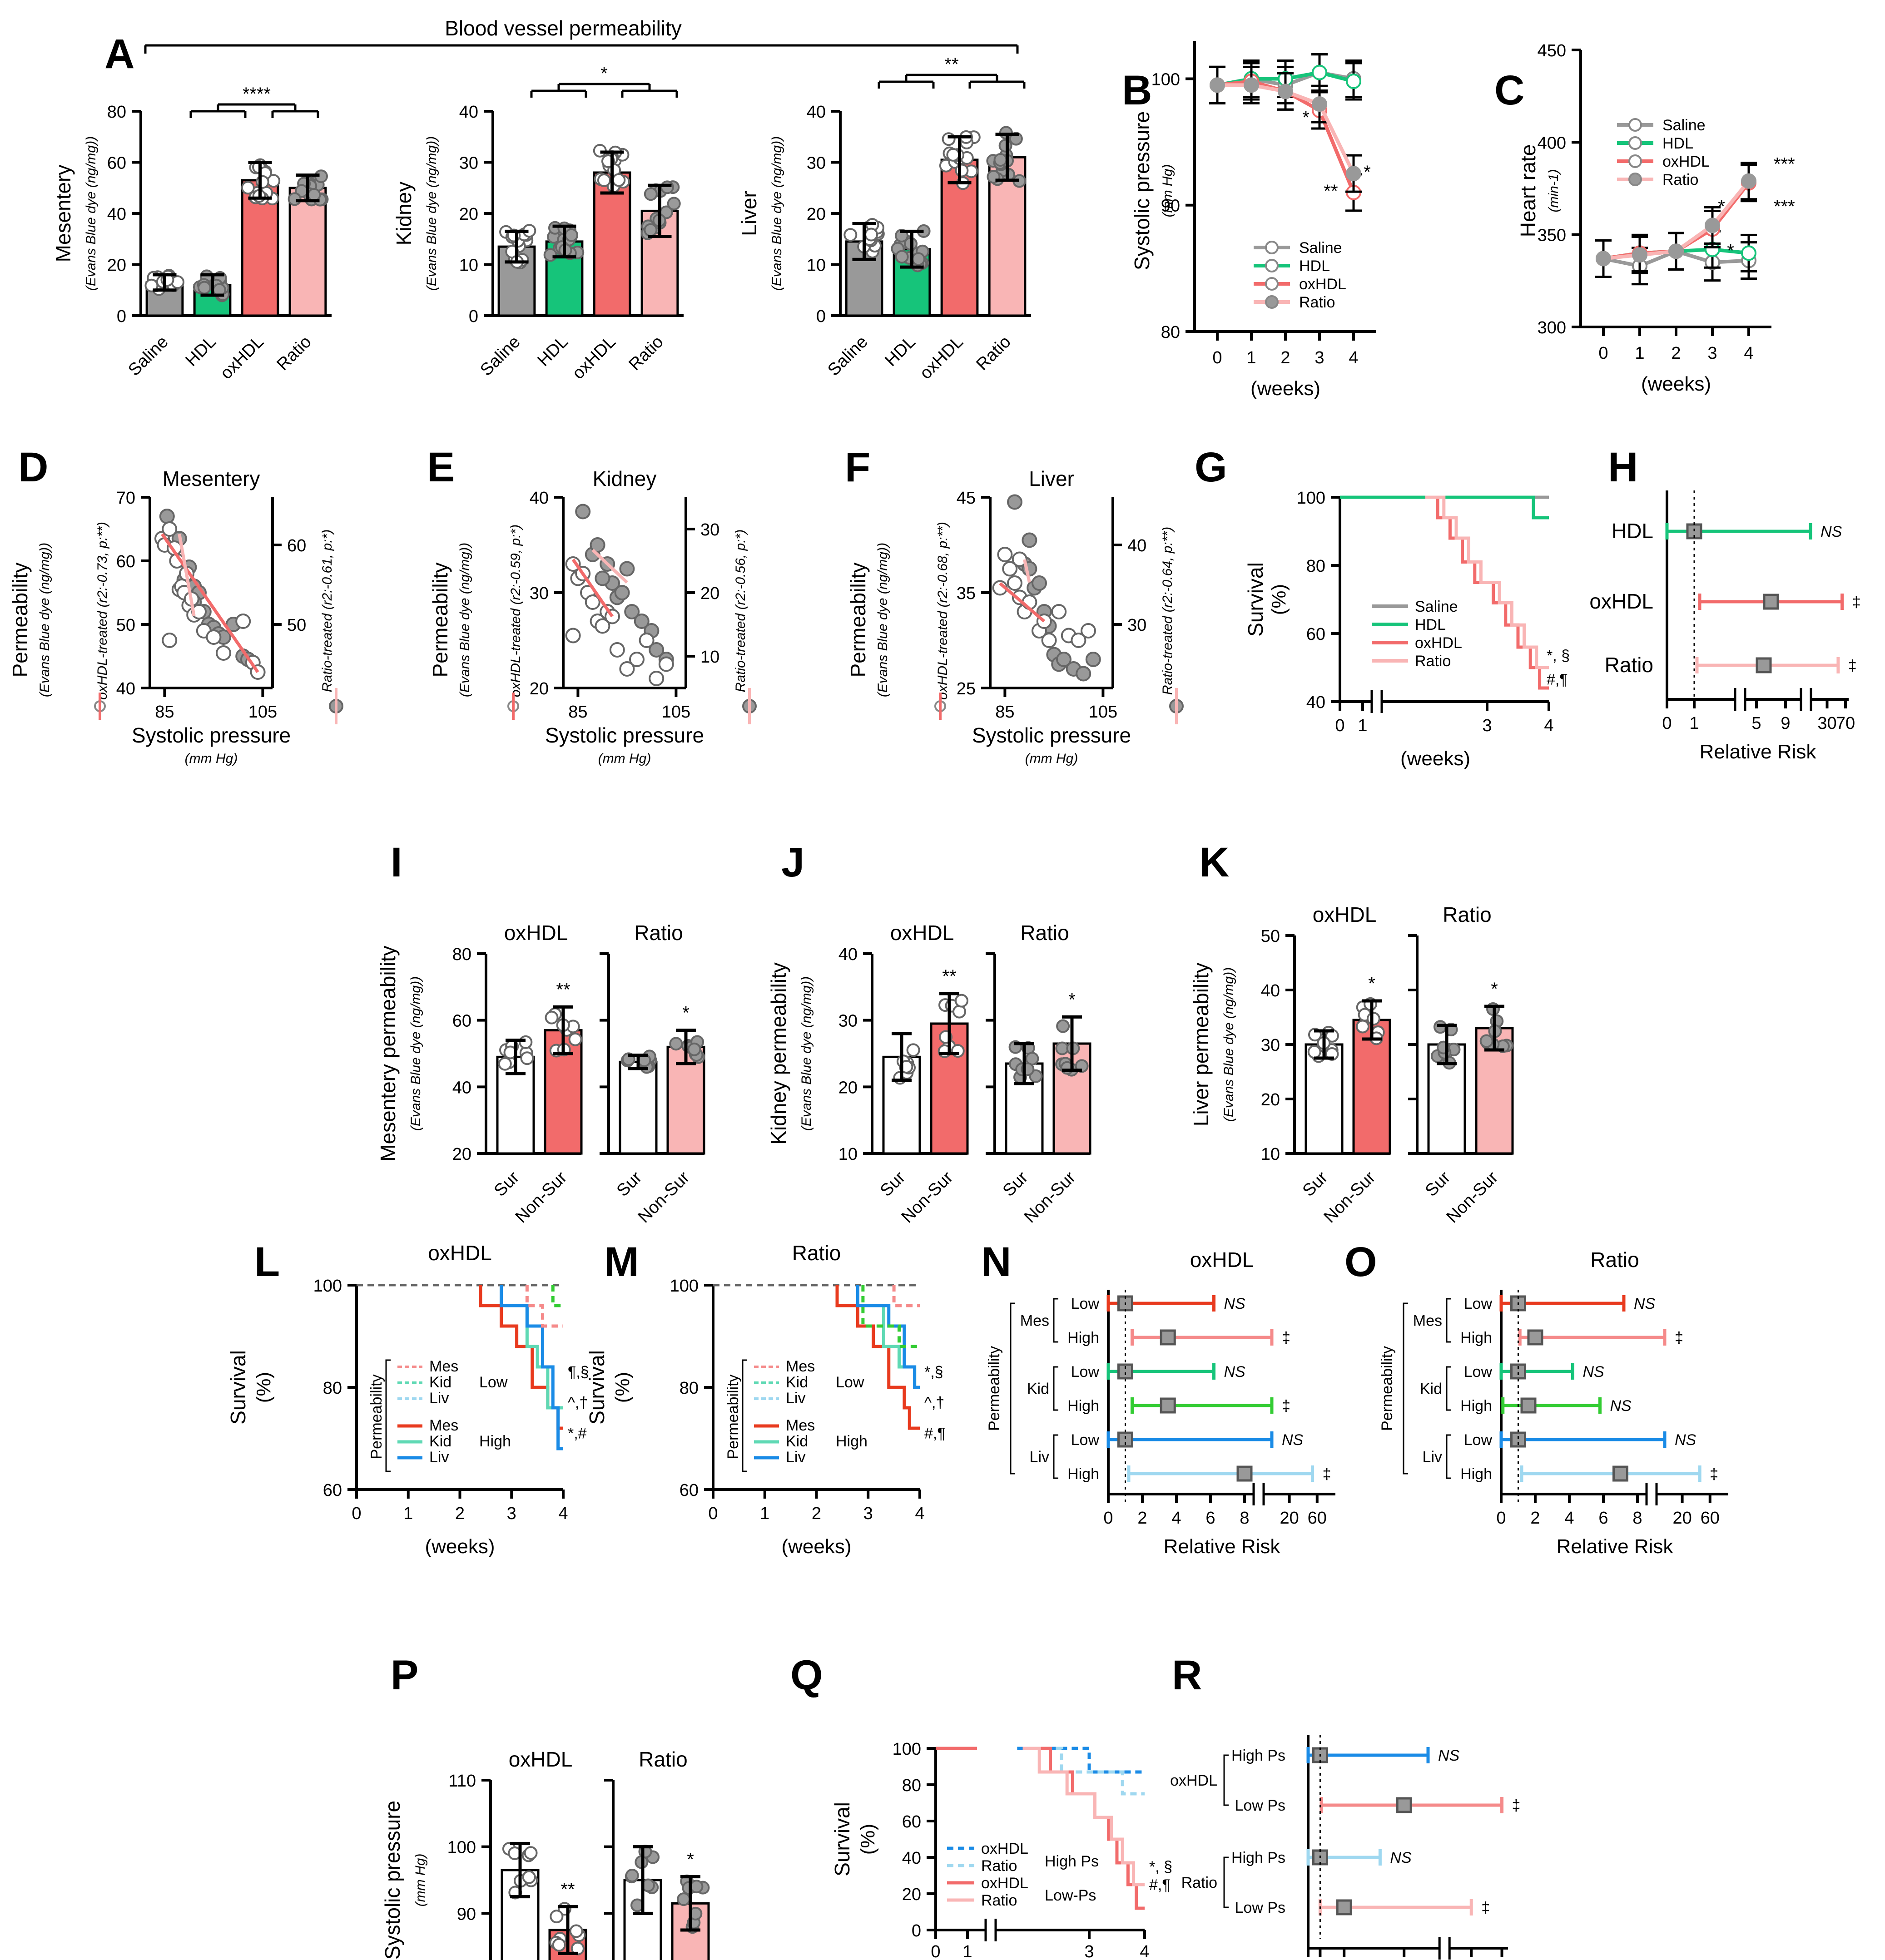 This screenshot has width=1885, height=1960. What do you see at coordinates (33, 467) in the screenshot?
I see `panel-label-D: D` at bounding box center [33, 467].